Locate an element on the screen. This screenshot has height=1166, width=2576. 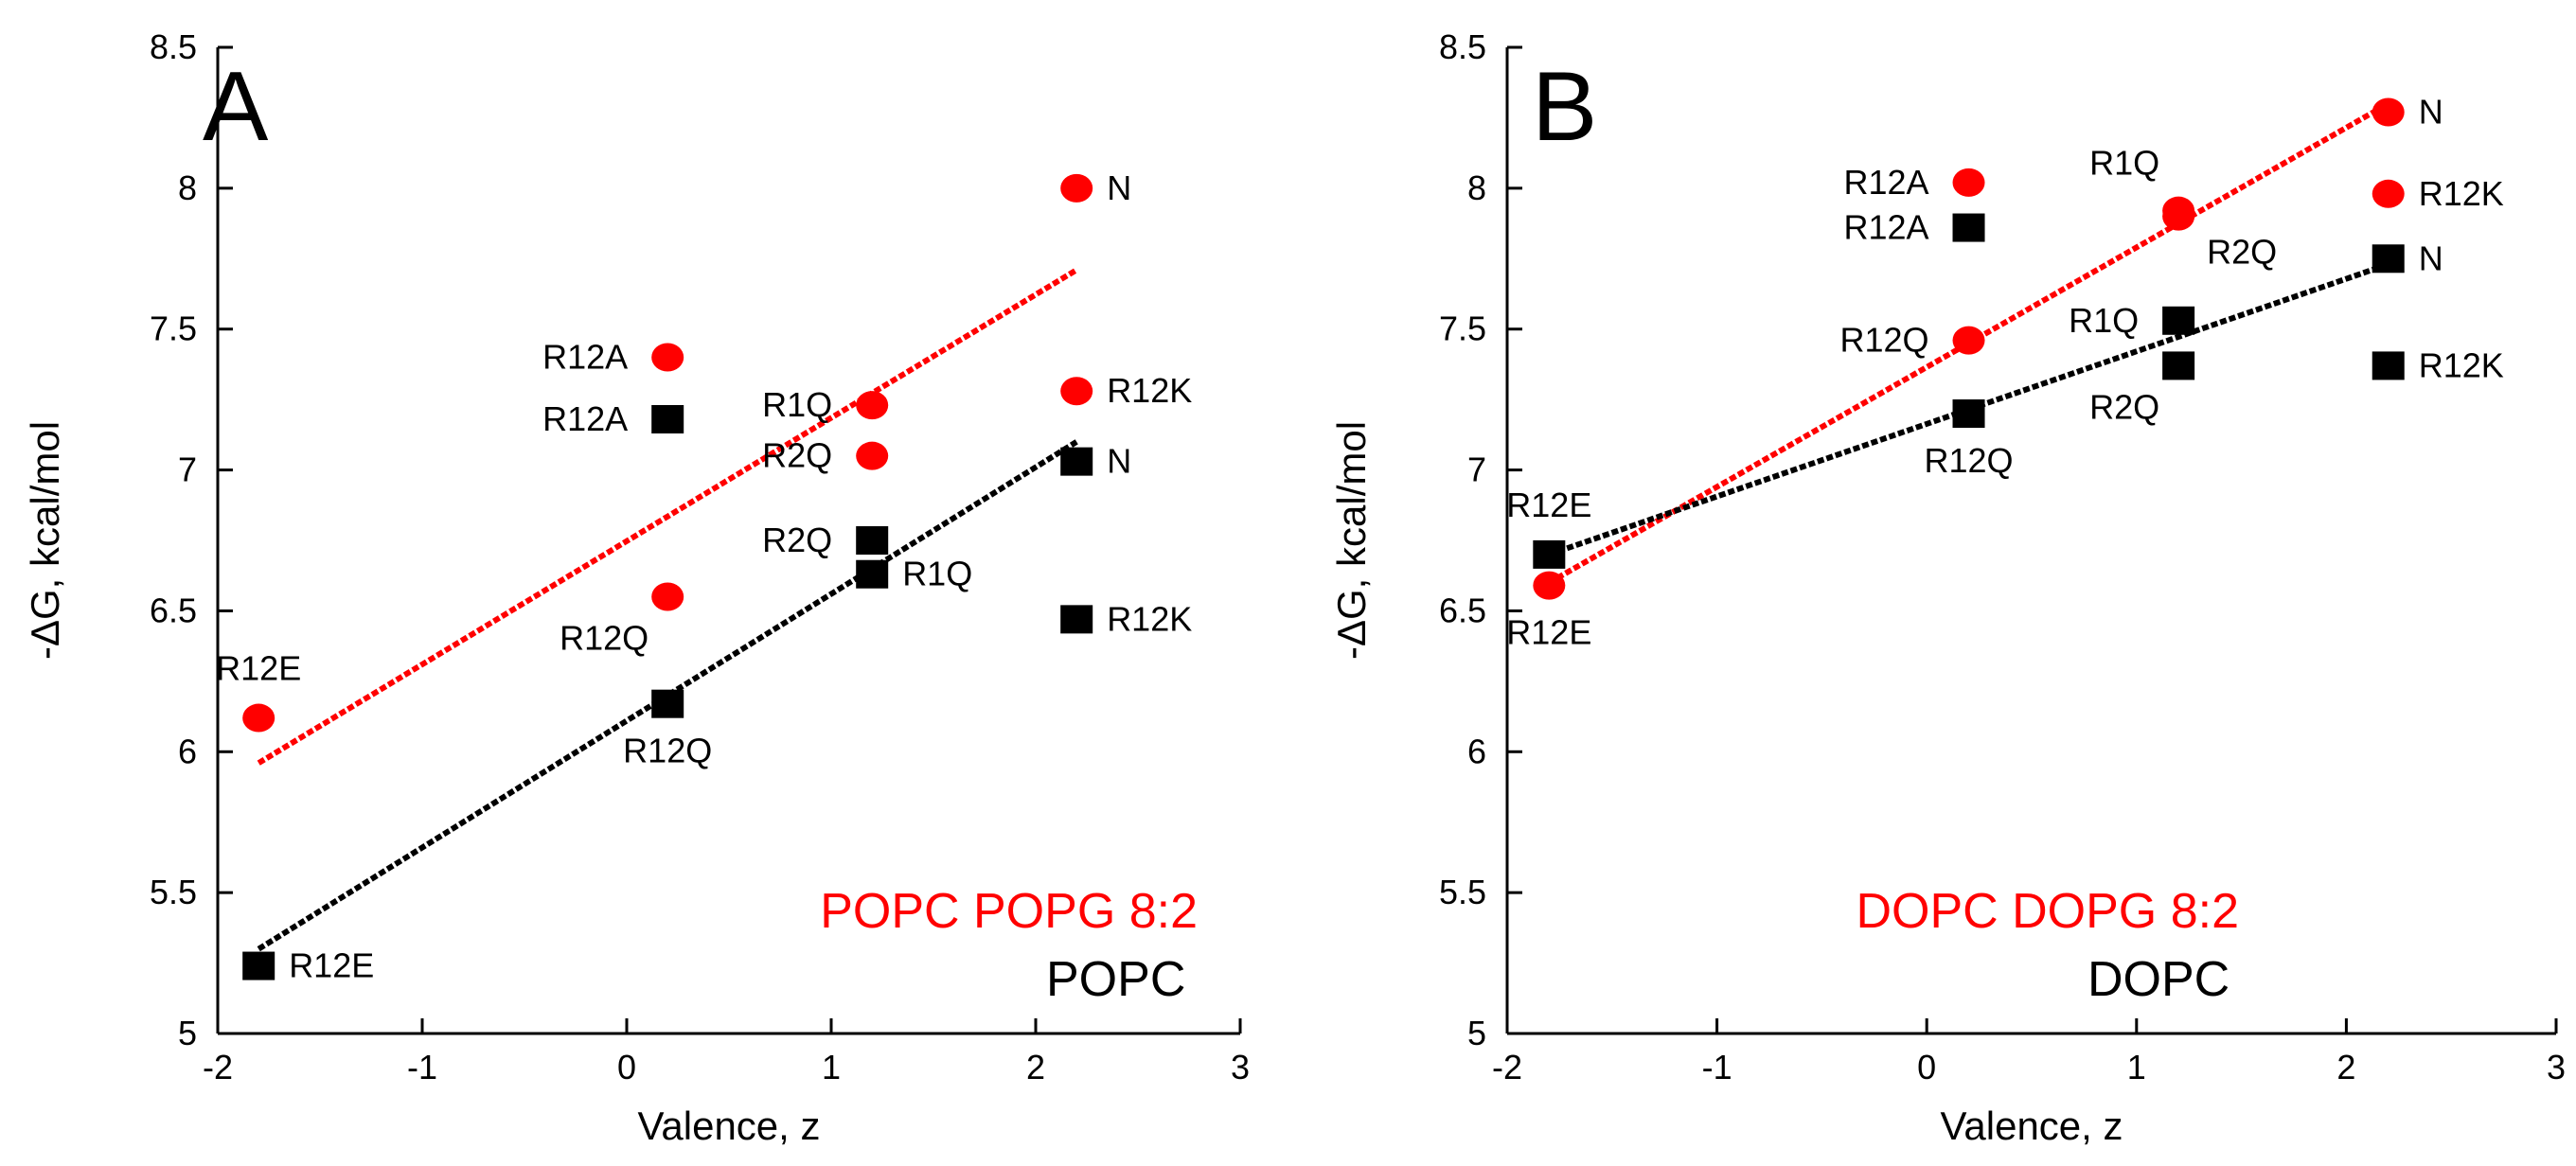
legend-entry: DOPC is located at coordinates (2158, 979).